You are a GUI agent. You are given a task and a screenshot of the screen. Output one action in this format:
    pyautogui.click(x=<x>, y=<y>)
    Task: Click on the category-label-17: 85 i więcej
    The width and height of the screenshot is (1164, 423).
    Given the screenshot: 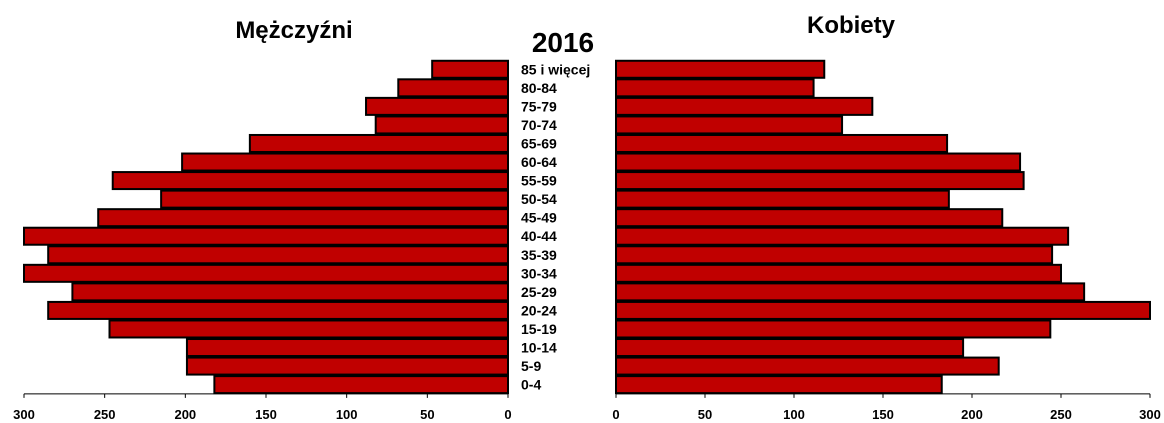 What is the action you would take?
    pyautogui.click(x=555, y=69)
    